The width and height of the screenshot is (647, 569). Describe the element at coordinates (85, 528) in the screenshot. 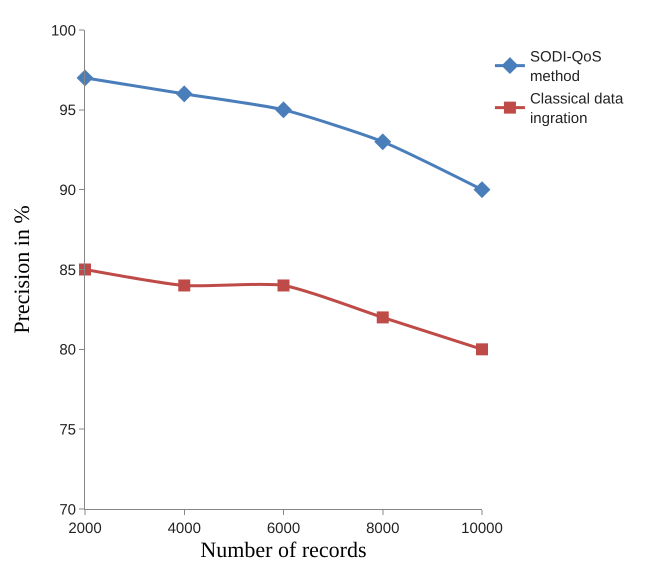

I see `x-tick-label: 2000` at that location.